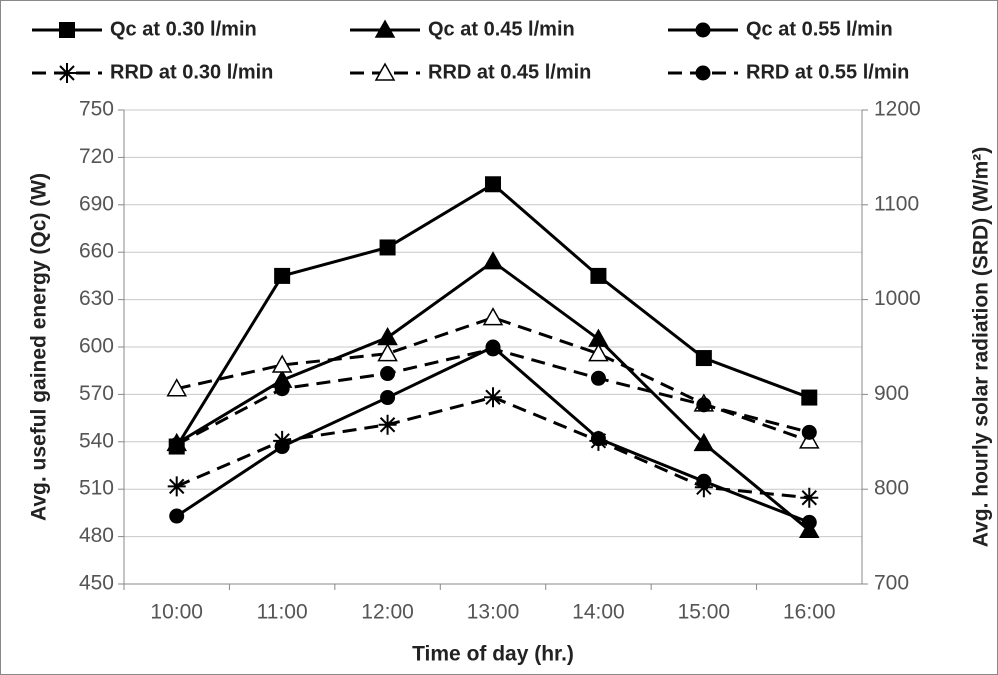 The height and width of the screenshot is (675, 998). What do you see at coordinates (704, 612) in the screenshot?
I see `x-tick-label: 15:00` at bounding box center [704, 612].